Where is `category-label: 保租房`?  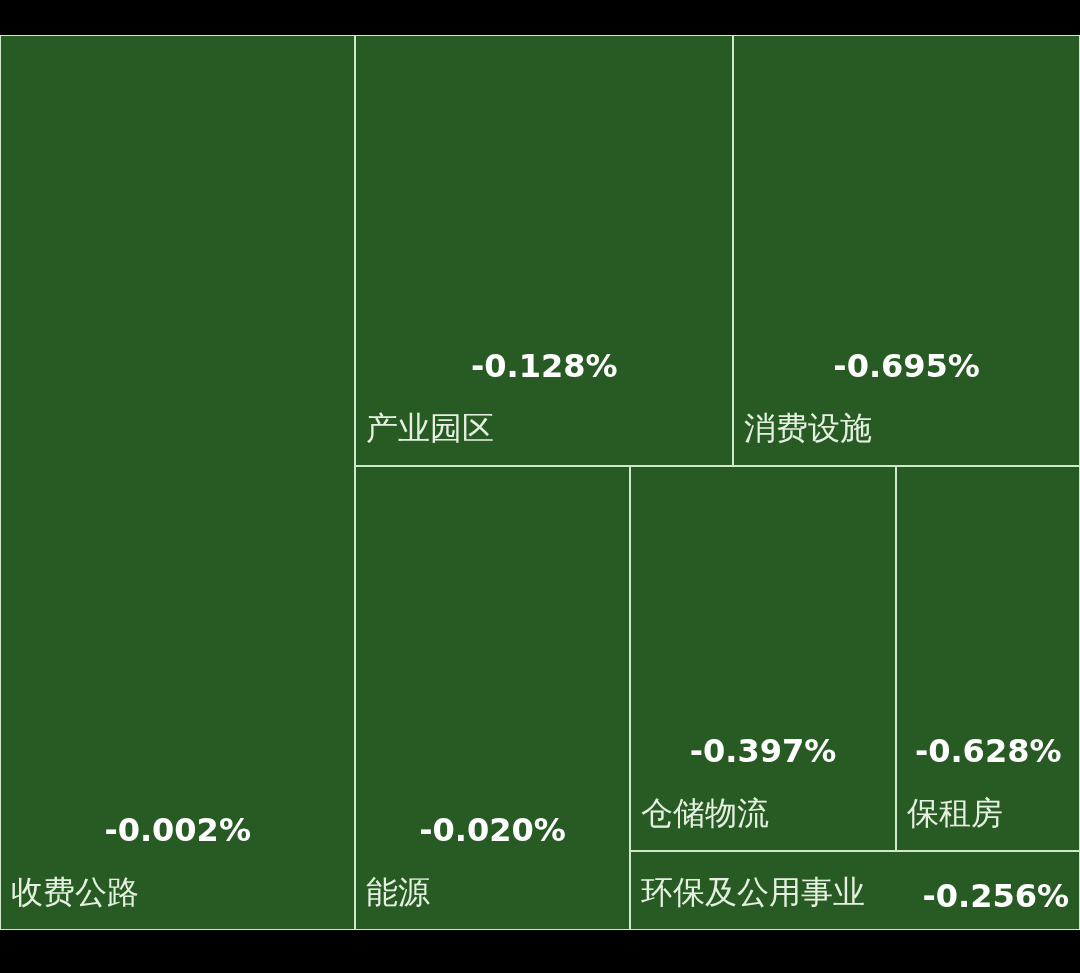 category-label: 保租房 is located at coordinates (955, 814).